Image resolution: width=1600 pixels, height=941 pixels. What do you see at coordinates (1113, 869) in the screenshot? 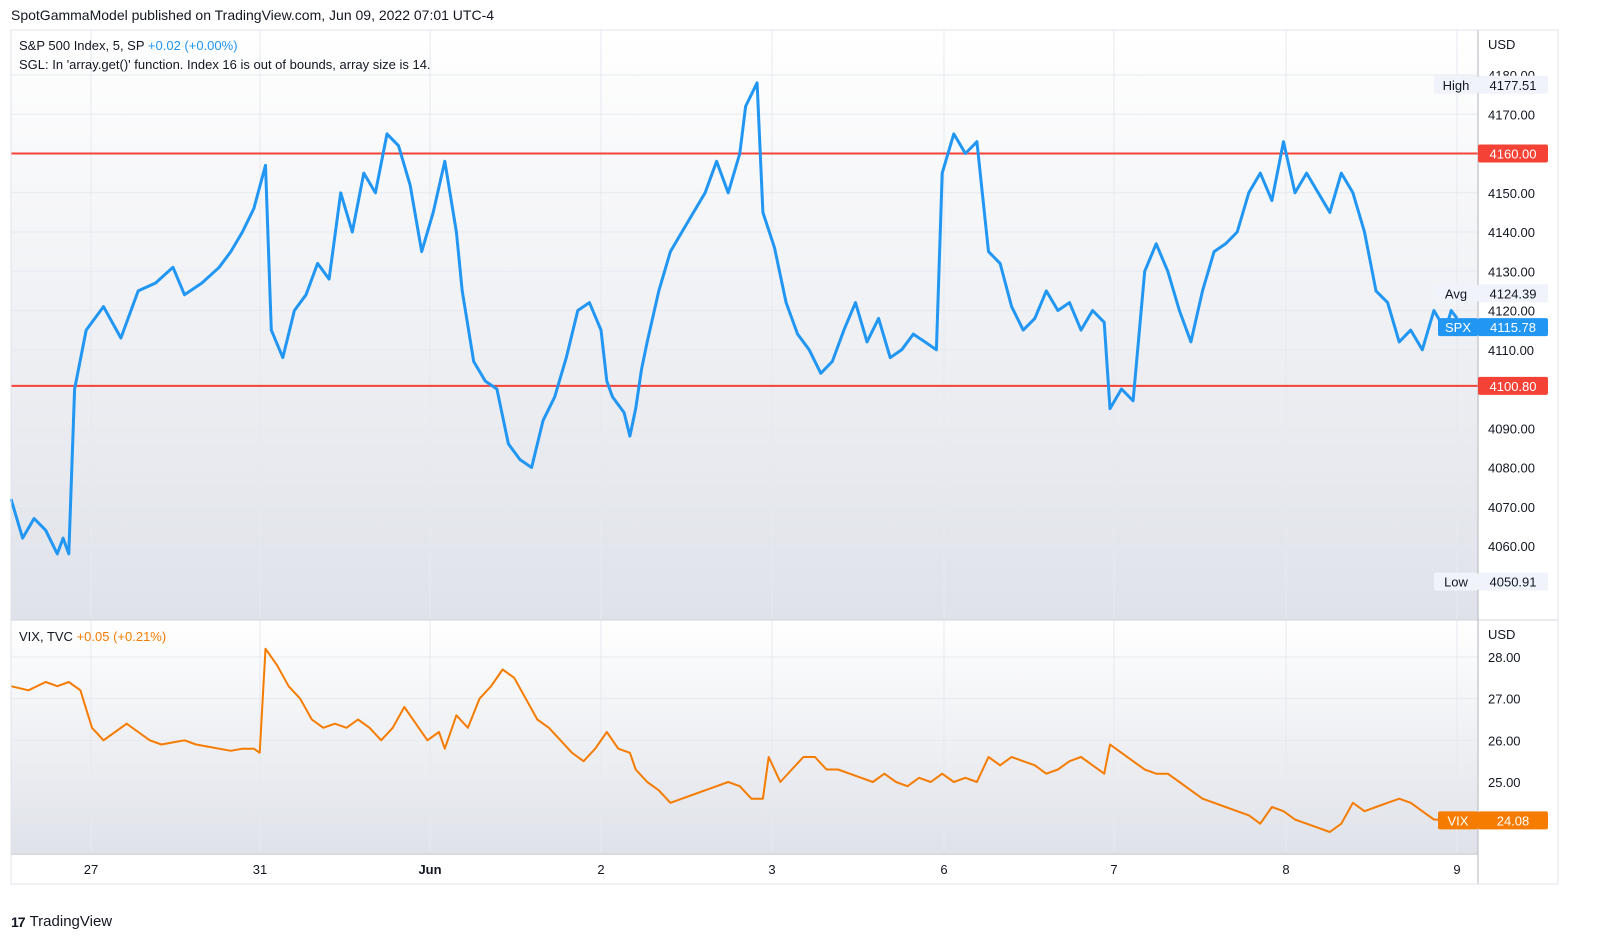
I see `time-tick-label: 7` at bounding box center [1113, 869].